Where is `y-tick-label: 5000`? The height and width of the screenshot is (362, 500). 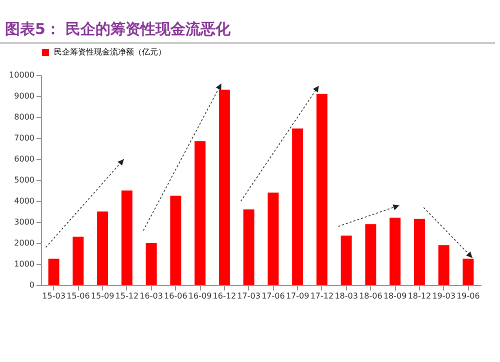
y-tick-label: 5000 is located at coordinates (24, 180).